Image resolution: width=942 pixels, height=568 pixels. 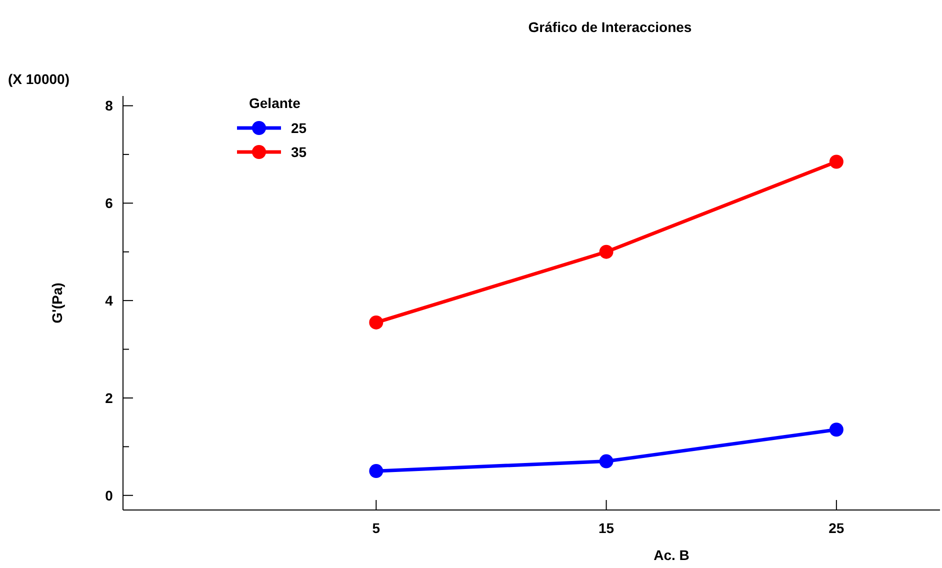 I want to click on y-tick-label: 0, so click(x=109, y=495).